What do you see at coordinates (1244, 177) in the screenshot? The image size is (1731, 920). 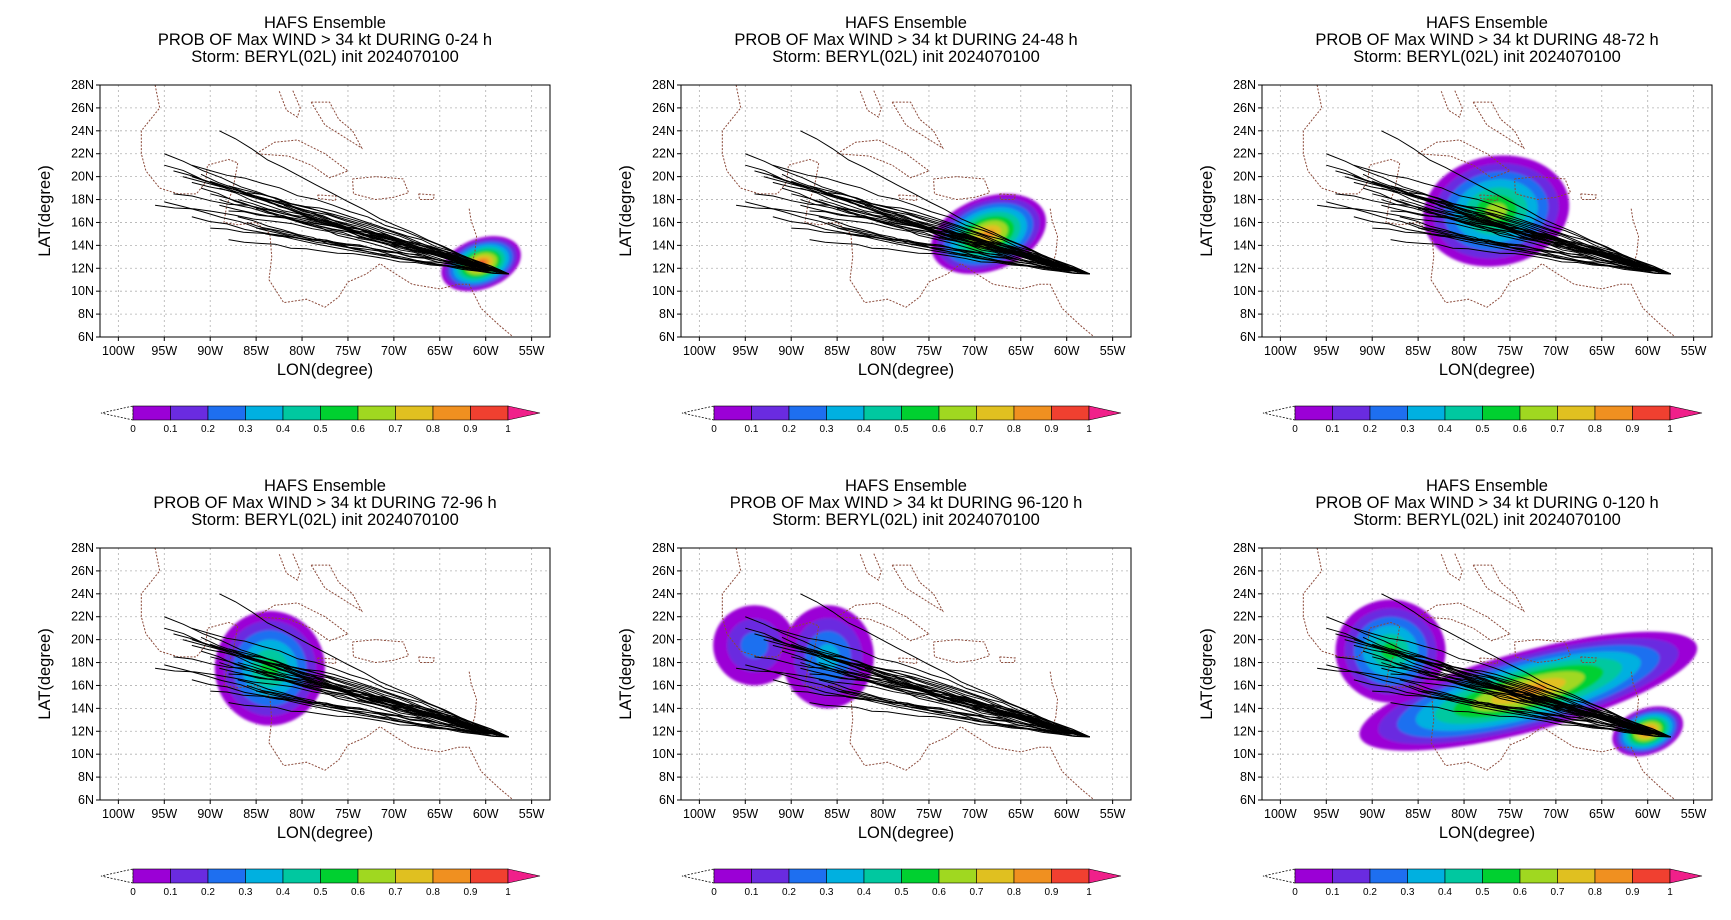 I see `y-tick-label: 20N` at bounding box center [1244, 177].